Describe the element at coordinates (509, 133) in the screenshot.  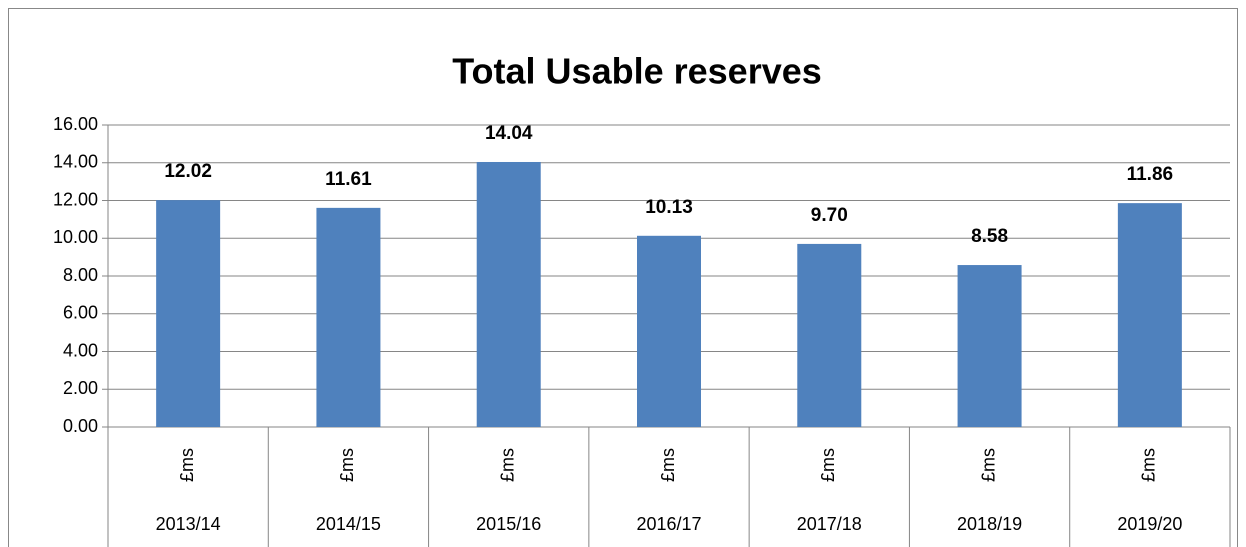
I see `data-label: 14.04` at that location.